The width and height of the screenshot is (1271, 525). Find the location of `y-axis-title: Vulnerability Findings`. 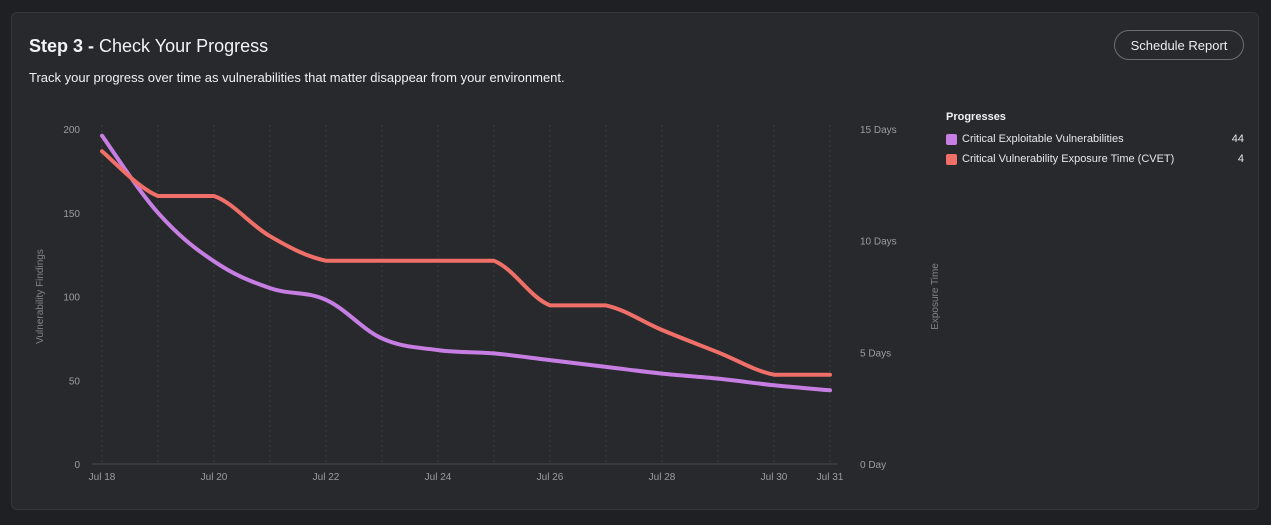

y-axis-title: Vulnerability Findings is located at coordinates (40, 296).